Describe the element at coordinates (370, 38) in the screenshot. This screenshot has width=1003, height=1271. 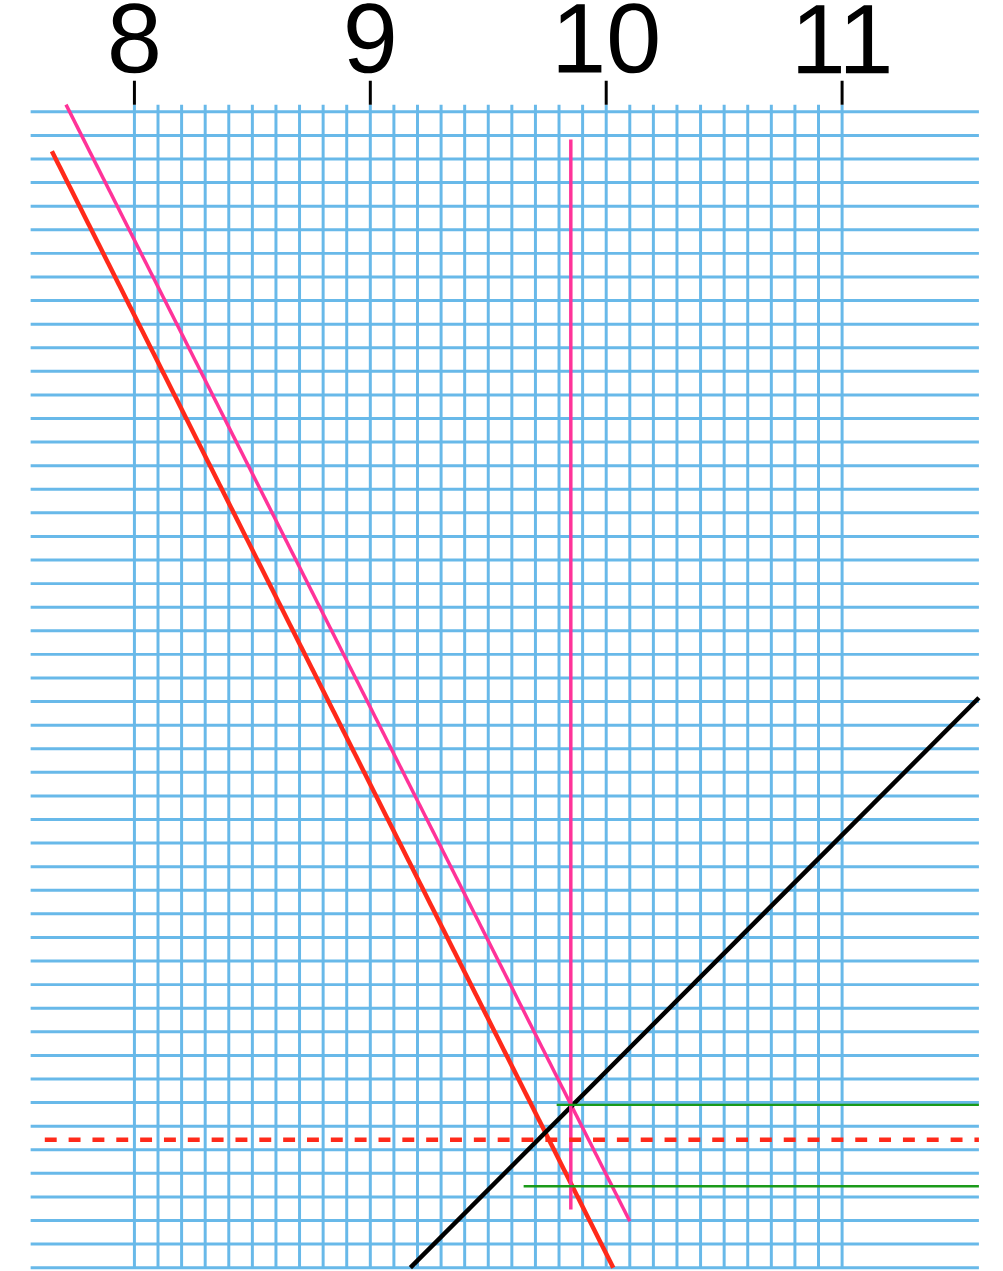
I see `x-tick-label: 9` at that location.